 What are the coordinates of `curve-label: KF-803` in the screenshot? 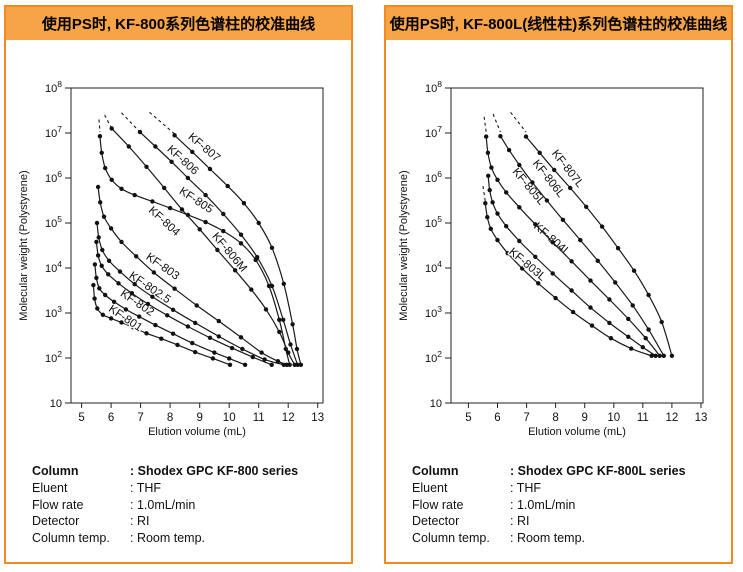 It's located at (163, 266).